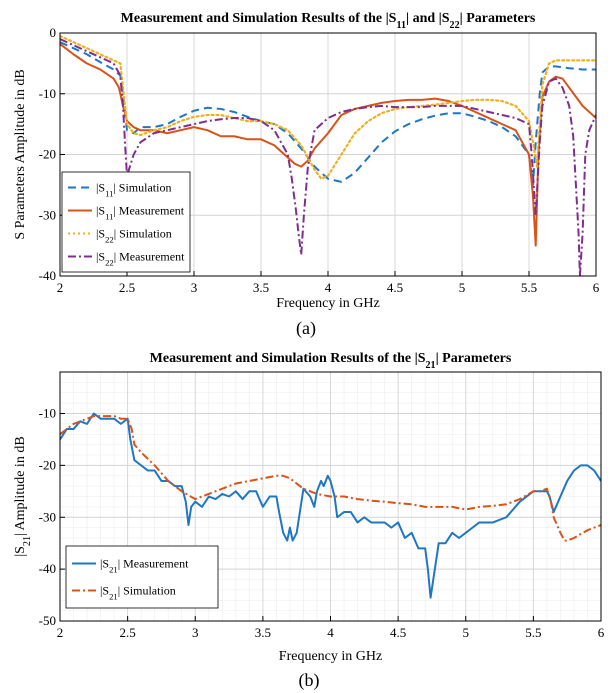  I want to click on legend-label-0-post: | Simulation, so click(142, 188).